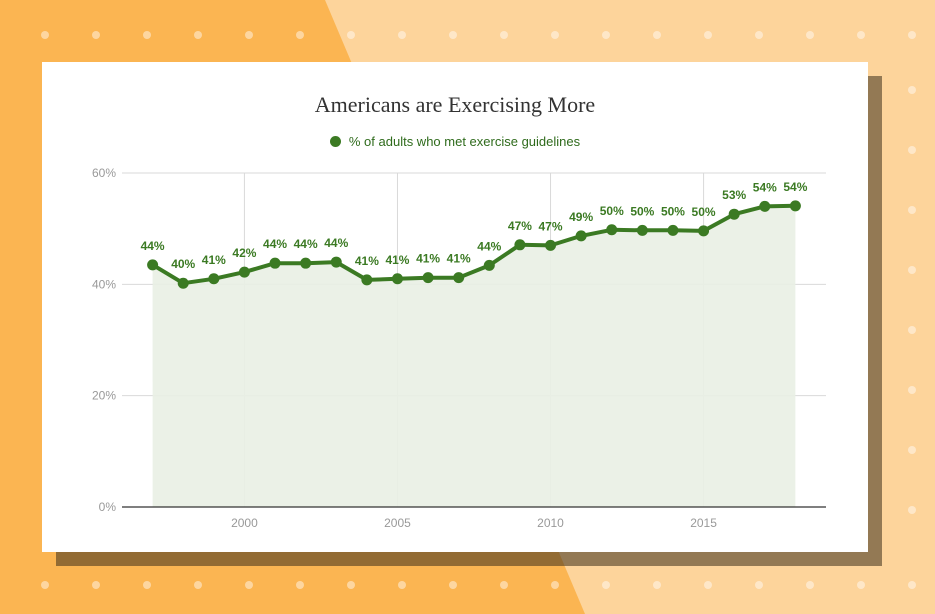 This screenshot has width=935, height=614. What do you see at coordinates (520, 226) in the screenshot?
I see `data-label: 47%` at bounding box center [520, 226].